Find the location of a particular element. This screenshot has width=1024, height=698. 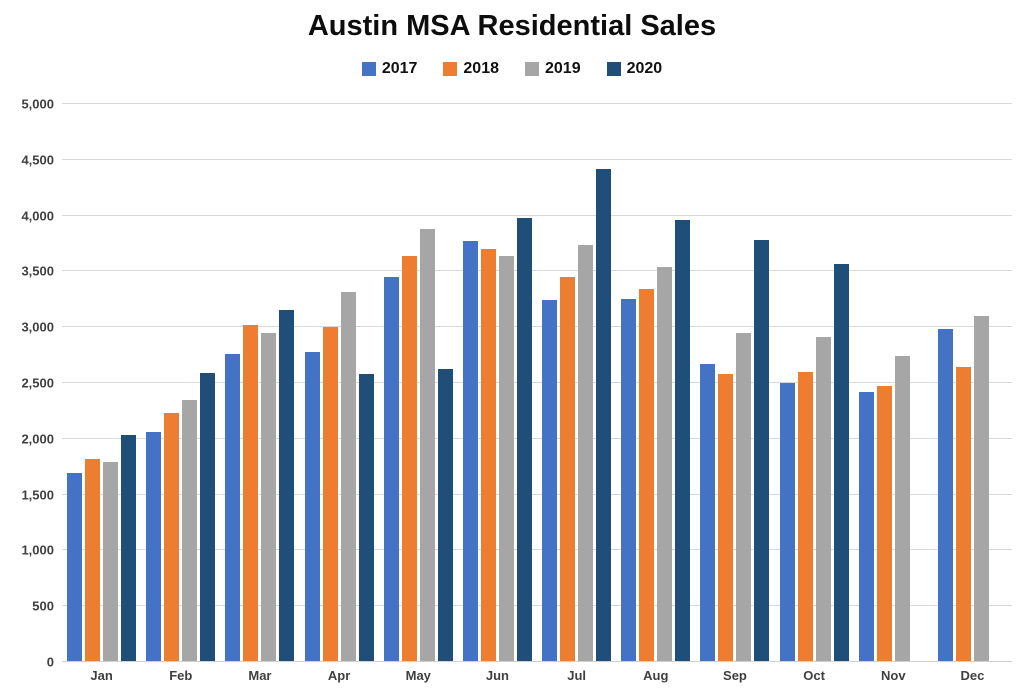

bar-2018-apr is located at coordinates (330, 494).